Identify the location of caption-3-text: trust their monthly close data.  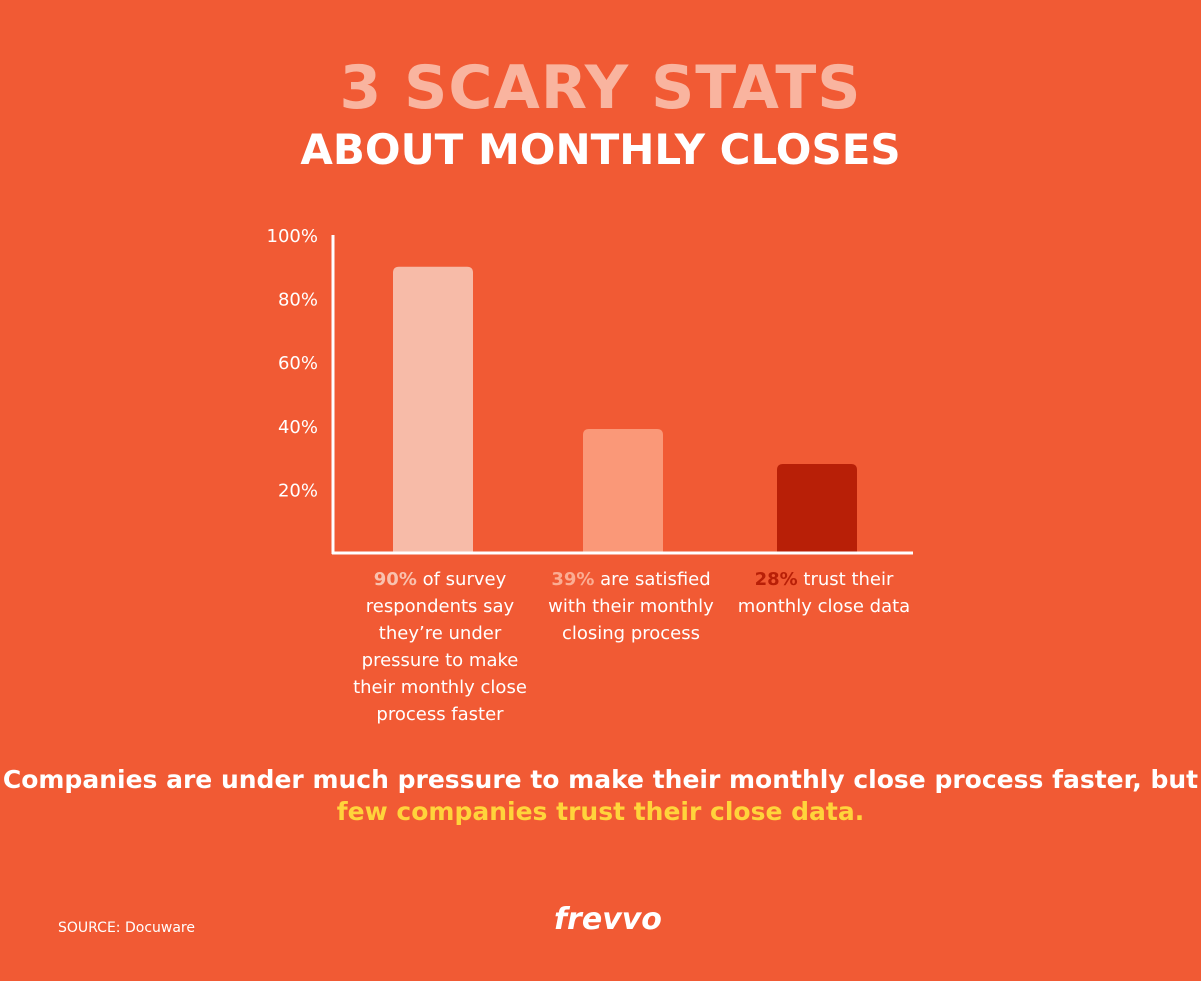
(824, 593).